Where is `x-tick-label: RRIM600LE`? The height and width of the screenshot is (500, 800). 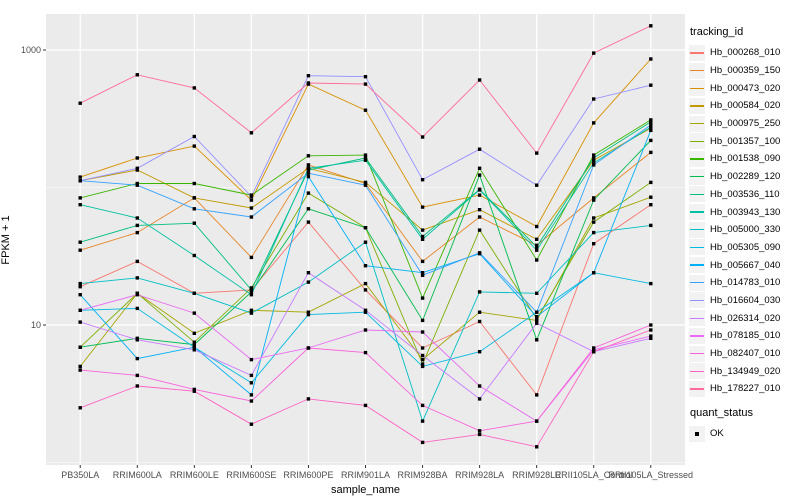
x-tick-label: RRIM600LE is located at coordinates (194, 475).